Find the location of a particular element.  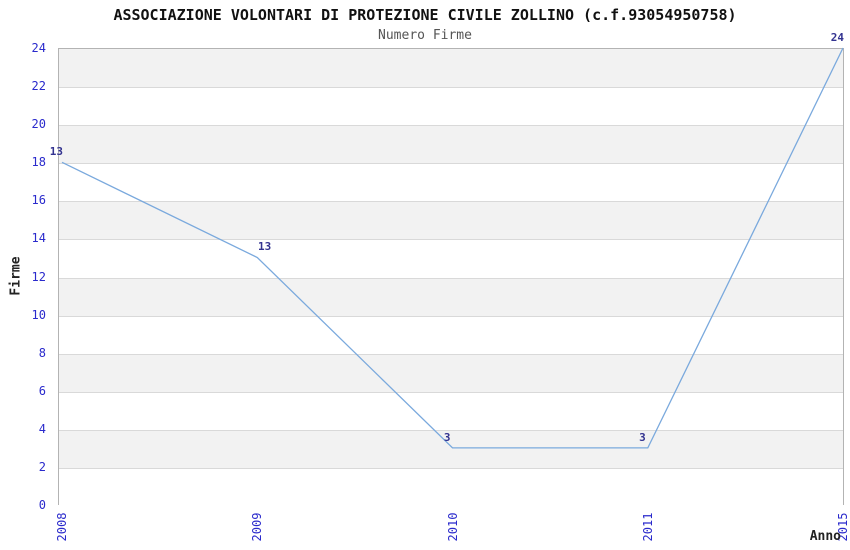

data-point-label: 24 is located at coordinates (837, 37).